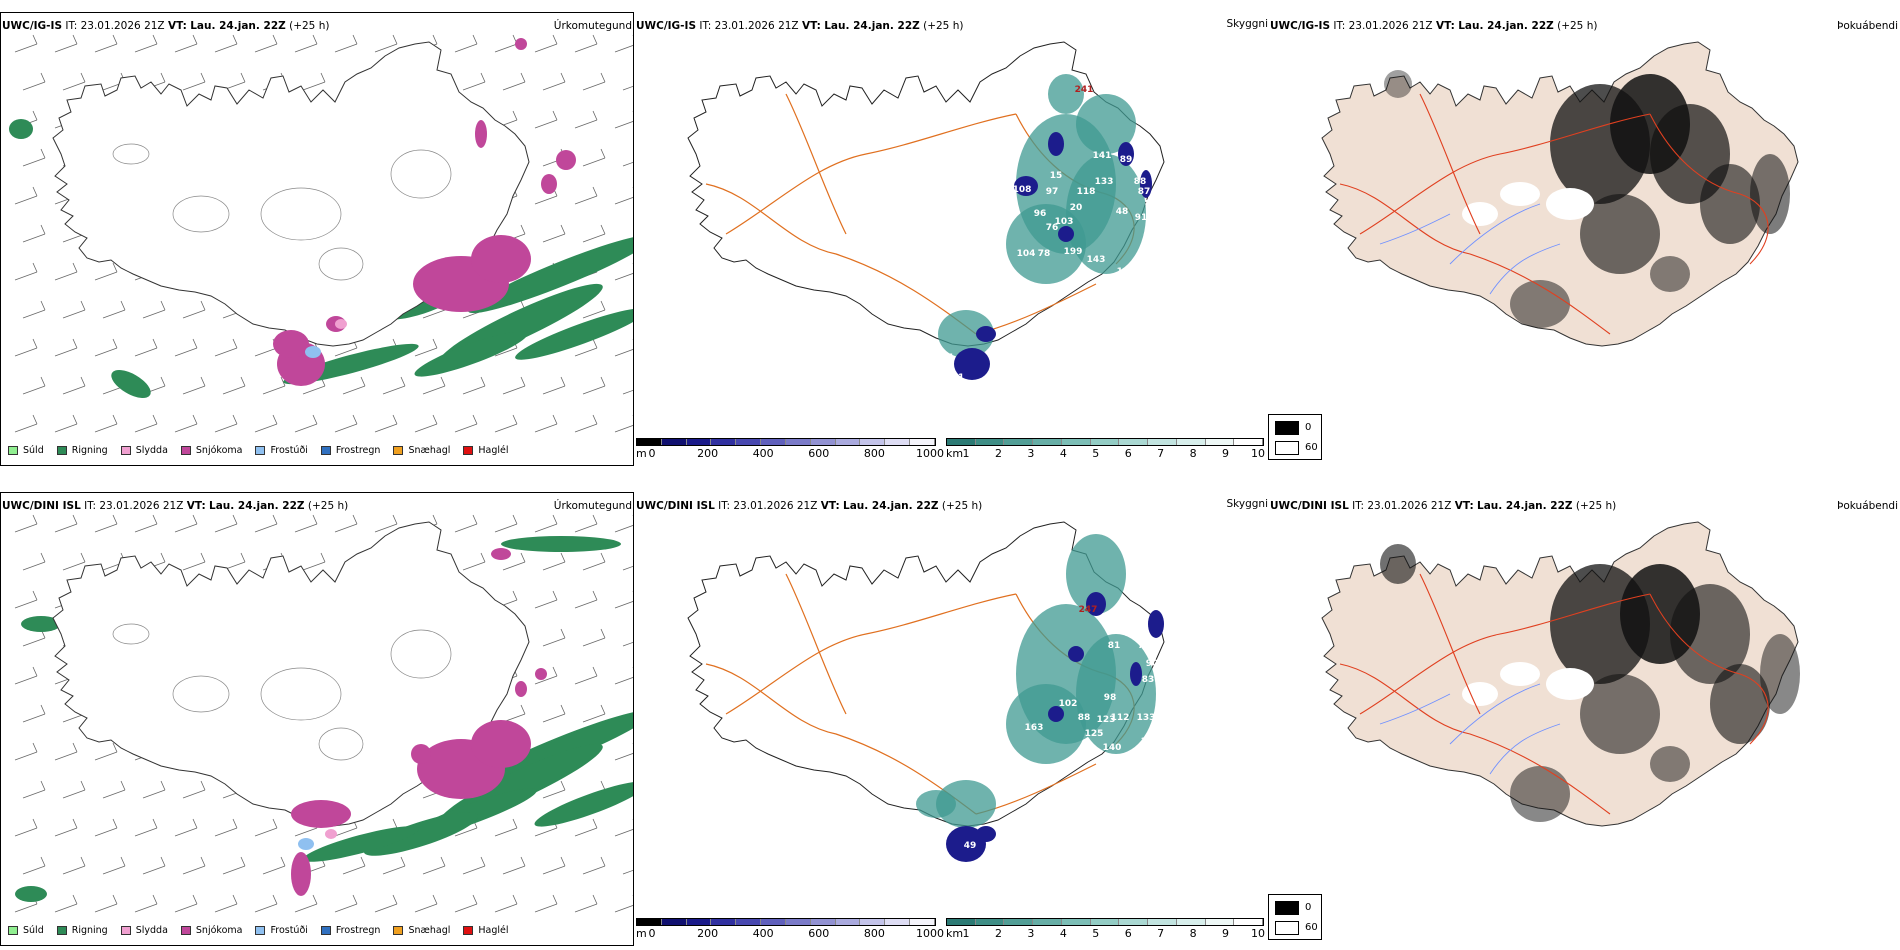  What do you see at coordinates (1106, 762) in the screenshot?
I see `visibility-value-label: 105` at bounding box center [1106, 762].